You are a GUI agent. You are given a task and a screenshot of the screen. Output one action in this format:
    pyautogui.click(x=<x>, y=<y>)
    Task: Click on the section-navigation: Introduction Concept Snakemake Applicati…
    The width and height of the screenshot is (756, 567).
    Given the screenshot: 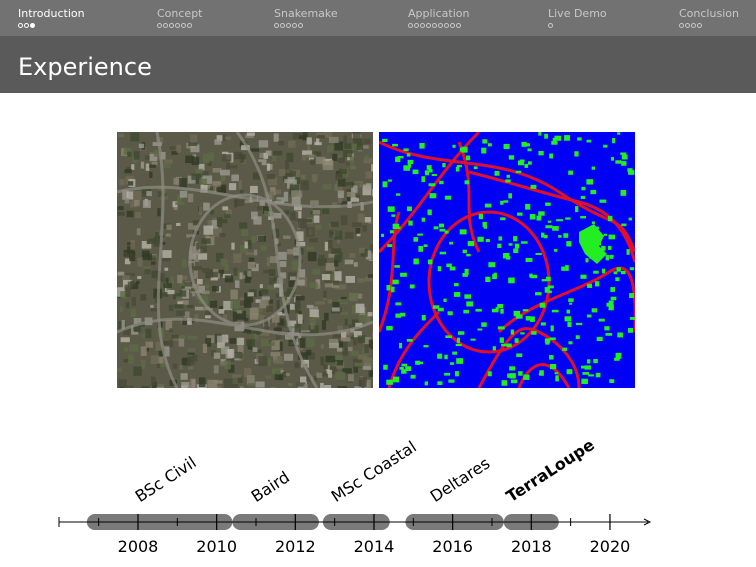 What is the action you would take?
    pyautogui.click(x=378, y=18)
    